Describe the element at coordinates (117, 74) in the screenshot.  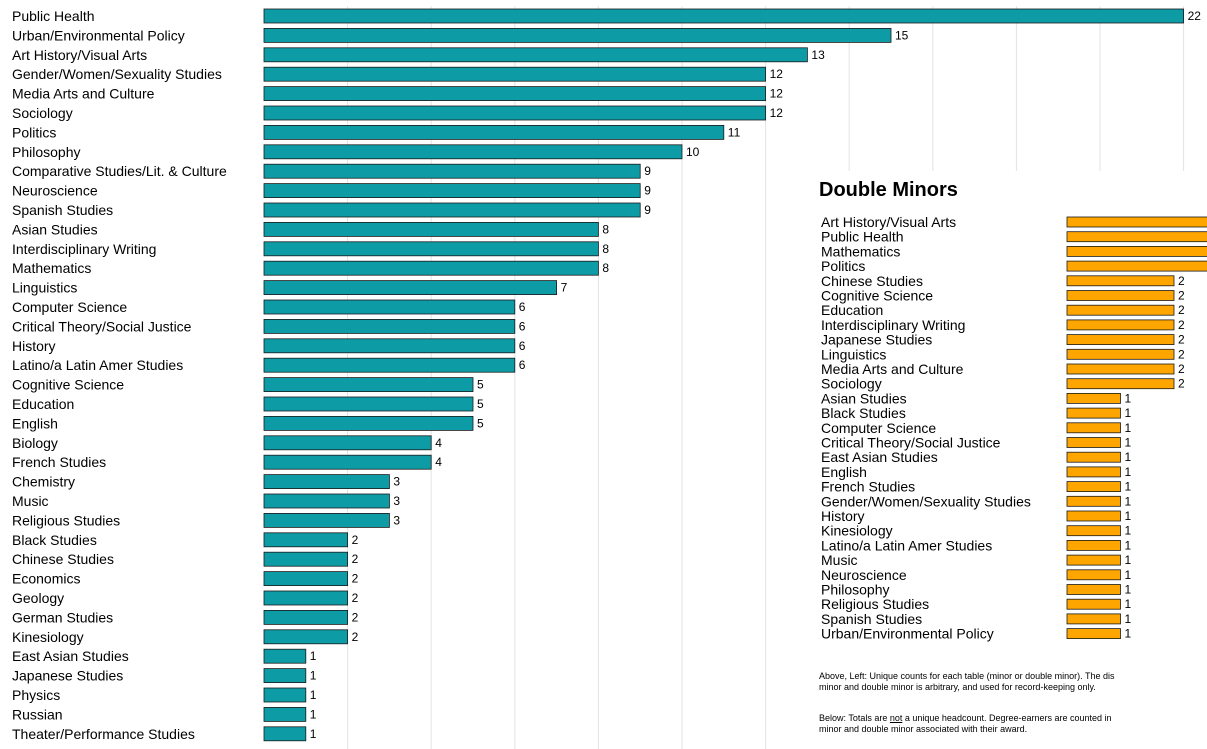
I see `category-label: Gender/Women/Sexuality Studies` at that location.